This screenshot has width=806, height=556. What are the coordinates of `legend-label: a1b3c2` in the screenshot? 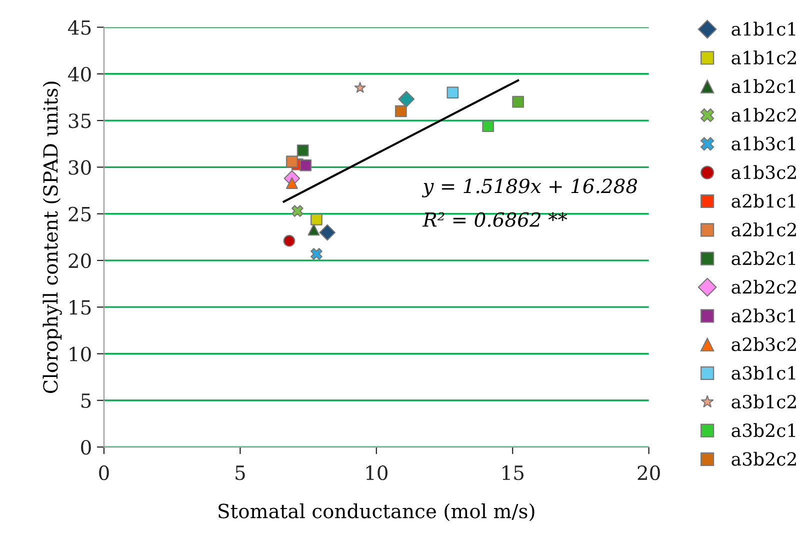 It's located at (764, 172).